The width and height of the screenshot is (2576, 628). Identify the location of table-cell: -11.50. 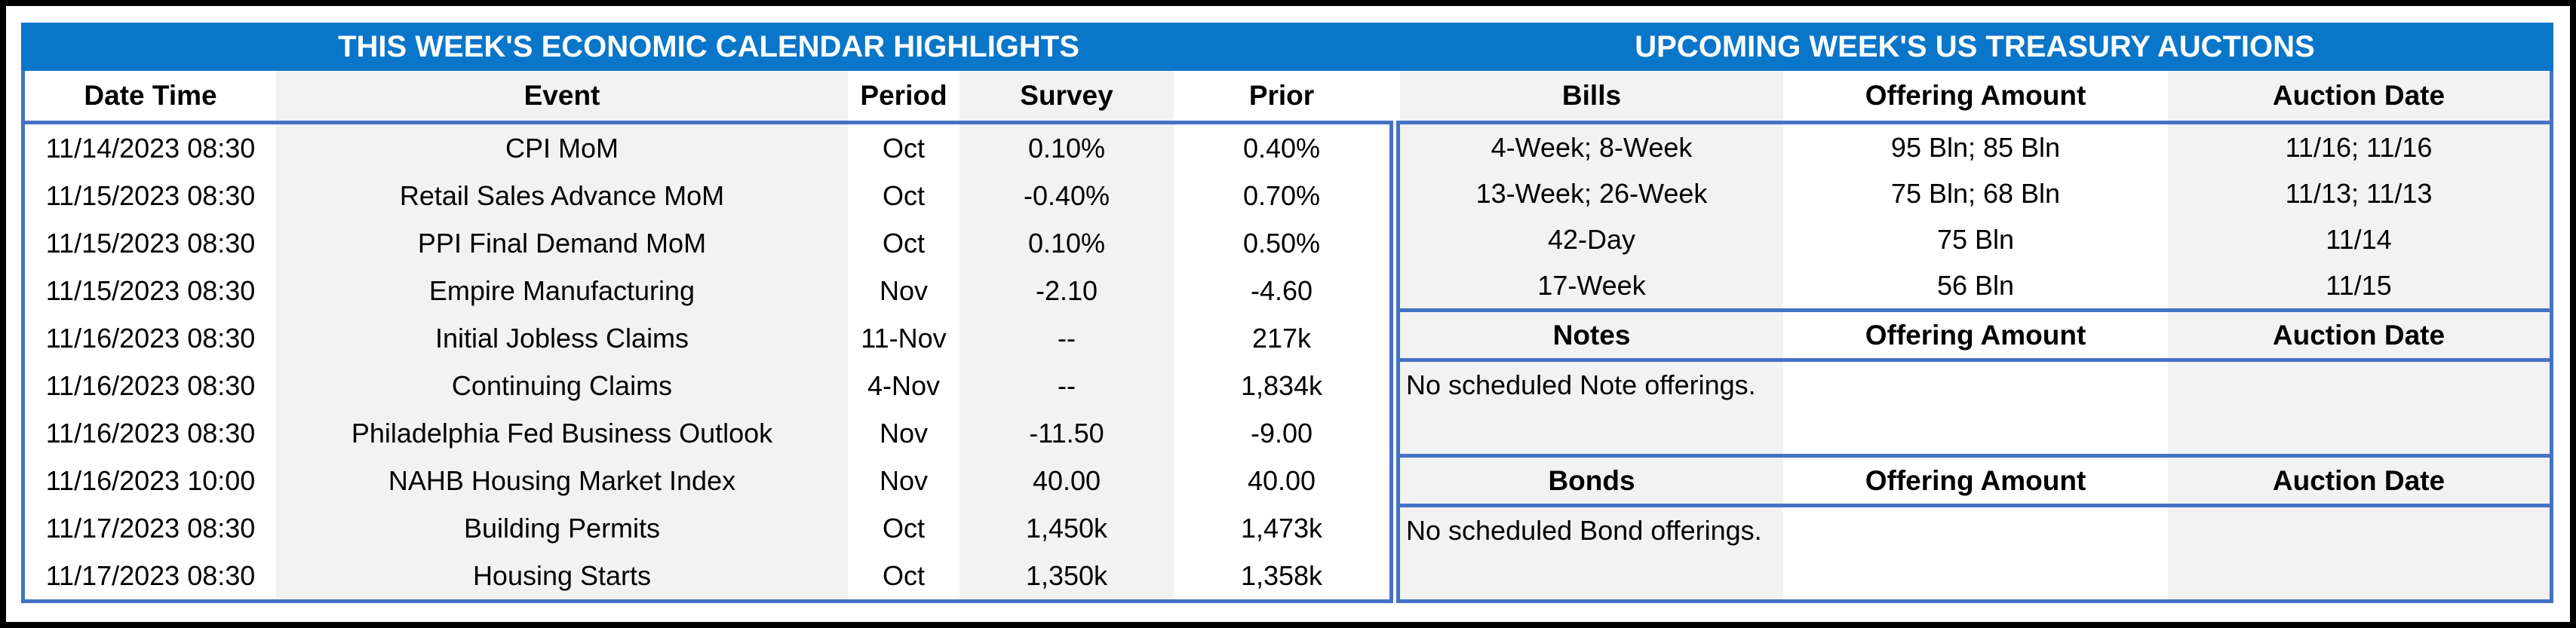
(1066, 433).